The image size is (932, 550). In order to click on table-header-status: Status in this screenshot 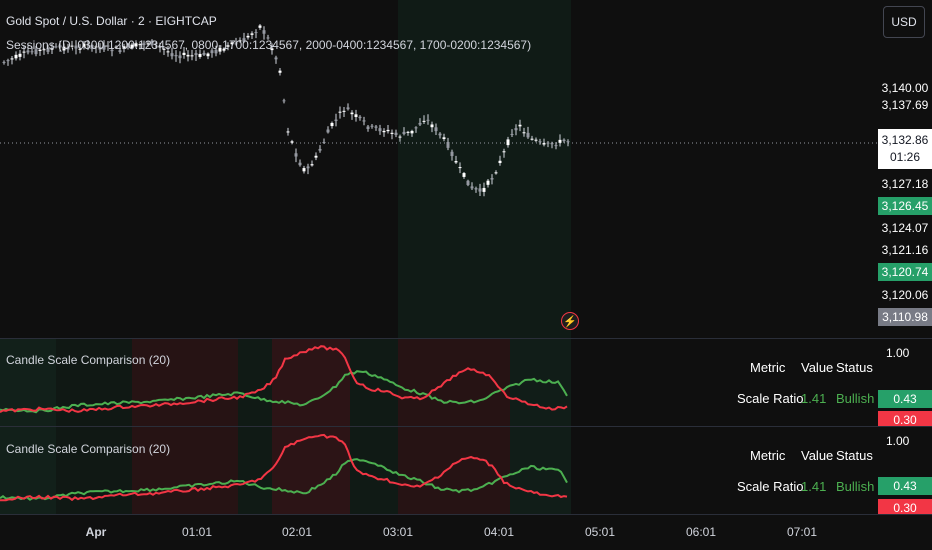, I will do `click(854, 455)`.